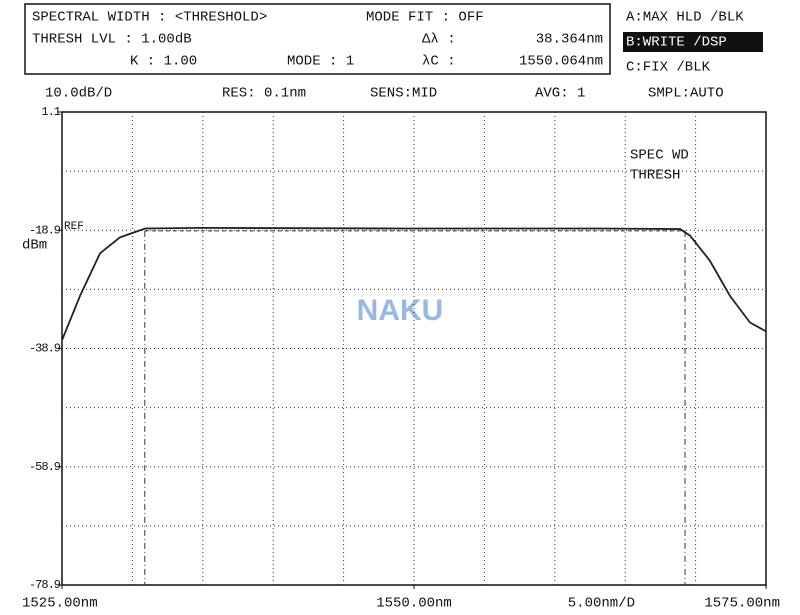 This screenshot has width=800, height=615. What do you see at coordinates (742, 604) in the screenshot?
I see `x-tick-label: 1575.00nm` at bounding box center [742, 604].